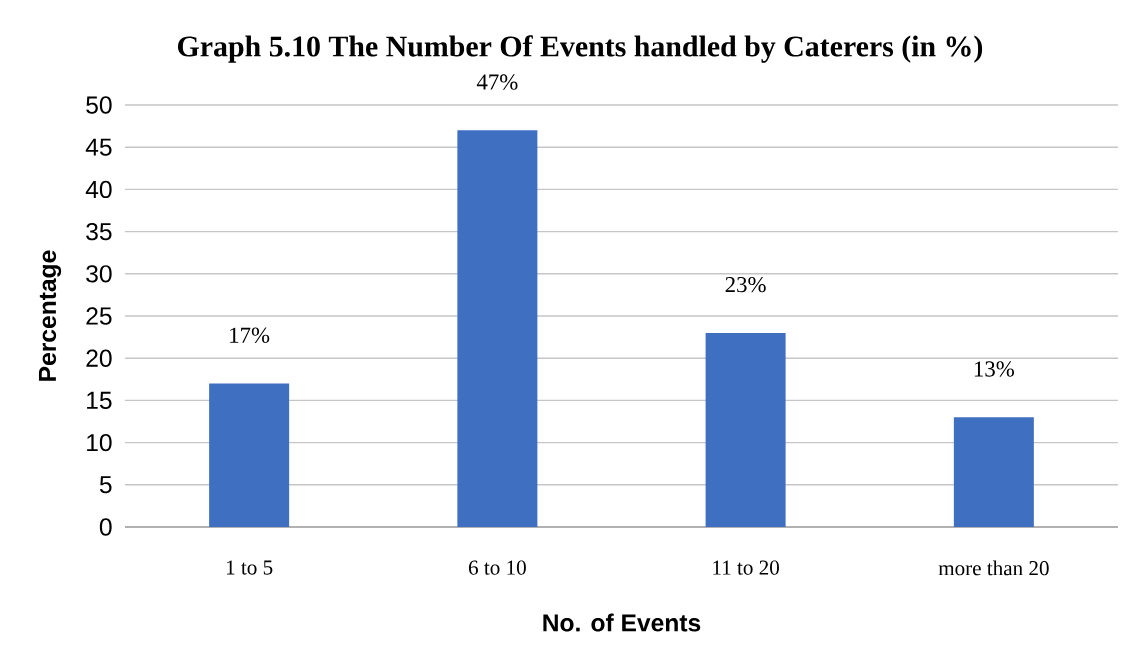 This screenshot has height=669, width=1139. I want to click on y-tick-label: 15, so click(99, 400).